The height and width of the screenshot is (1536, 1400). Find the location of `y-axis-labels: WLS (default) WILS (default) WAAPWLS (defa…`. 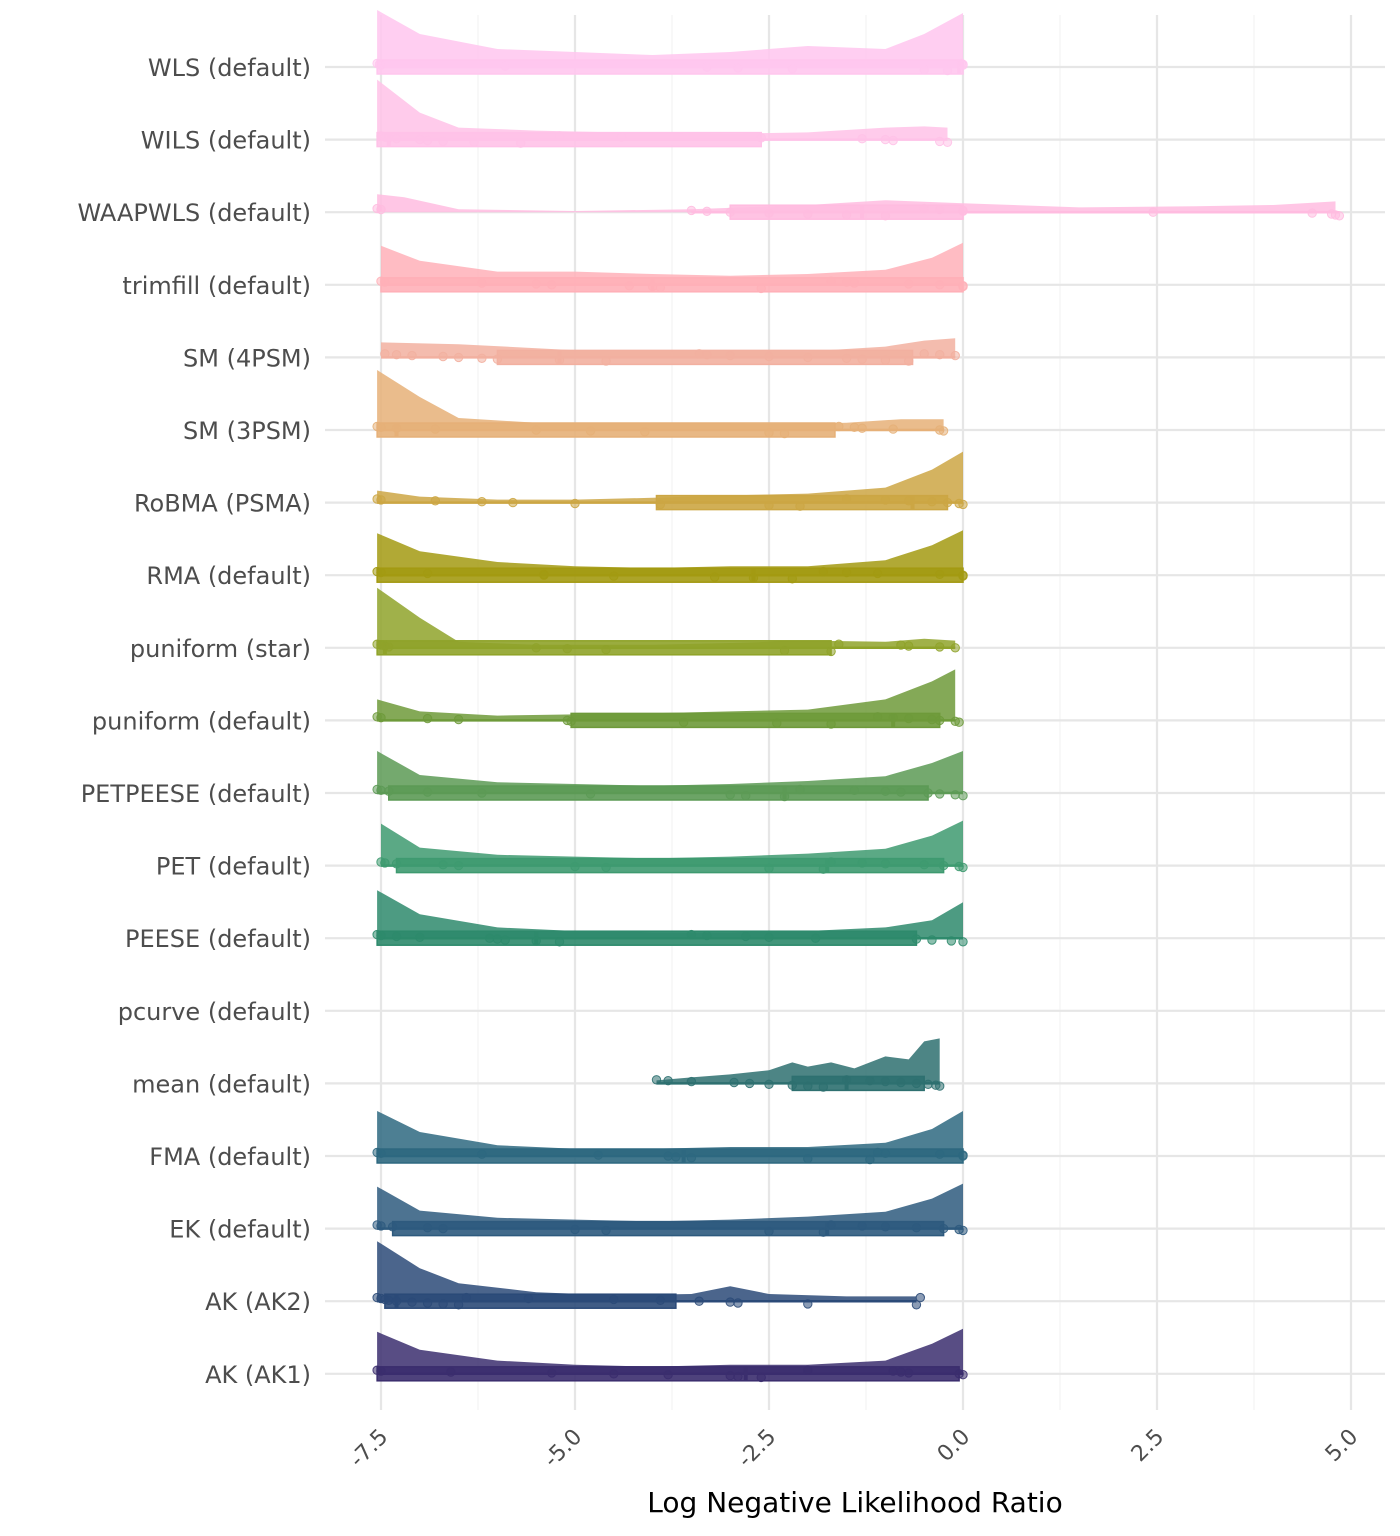

y-axis-labels: WLS (default) WILS (default) WAAPWLS (defa… is located at coordinates (194, 721).